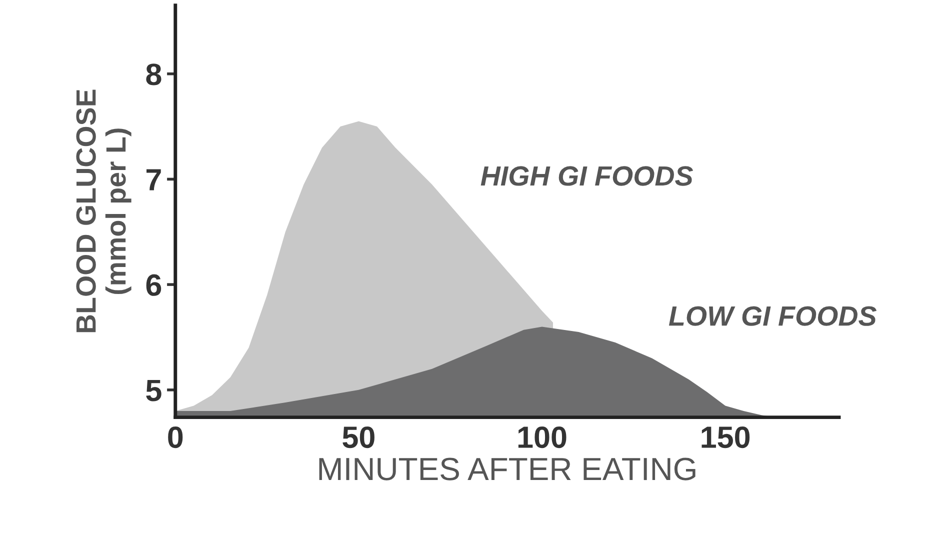 The height and width of the screenshot is (535, 948). What do you see at coordinates (153, 179) in the screenshot?
I see `y-tick-label: 7` at bounding box center [153, 179].